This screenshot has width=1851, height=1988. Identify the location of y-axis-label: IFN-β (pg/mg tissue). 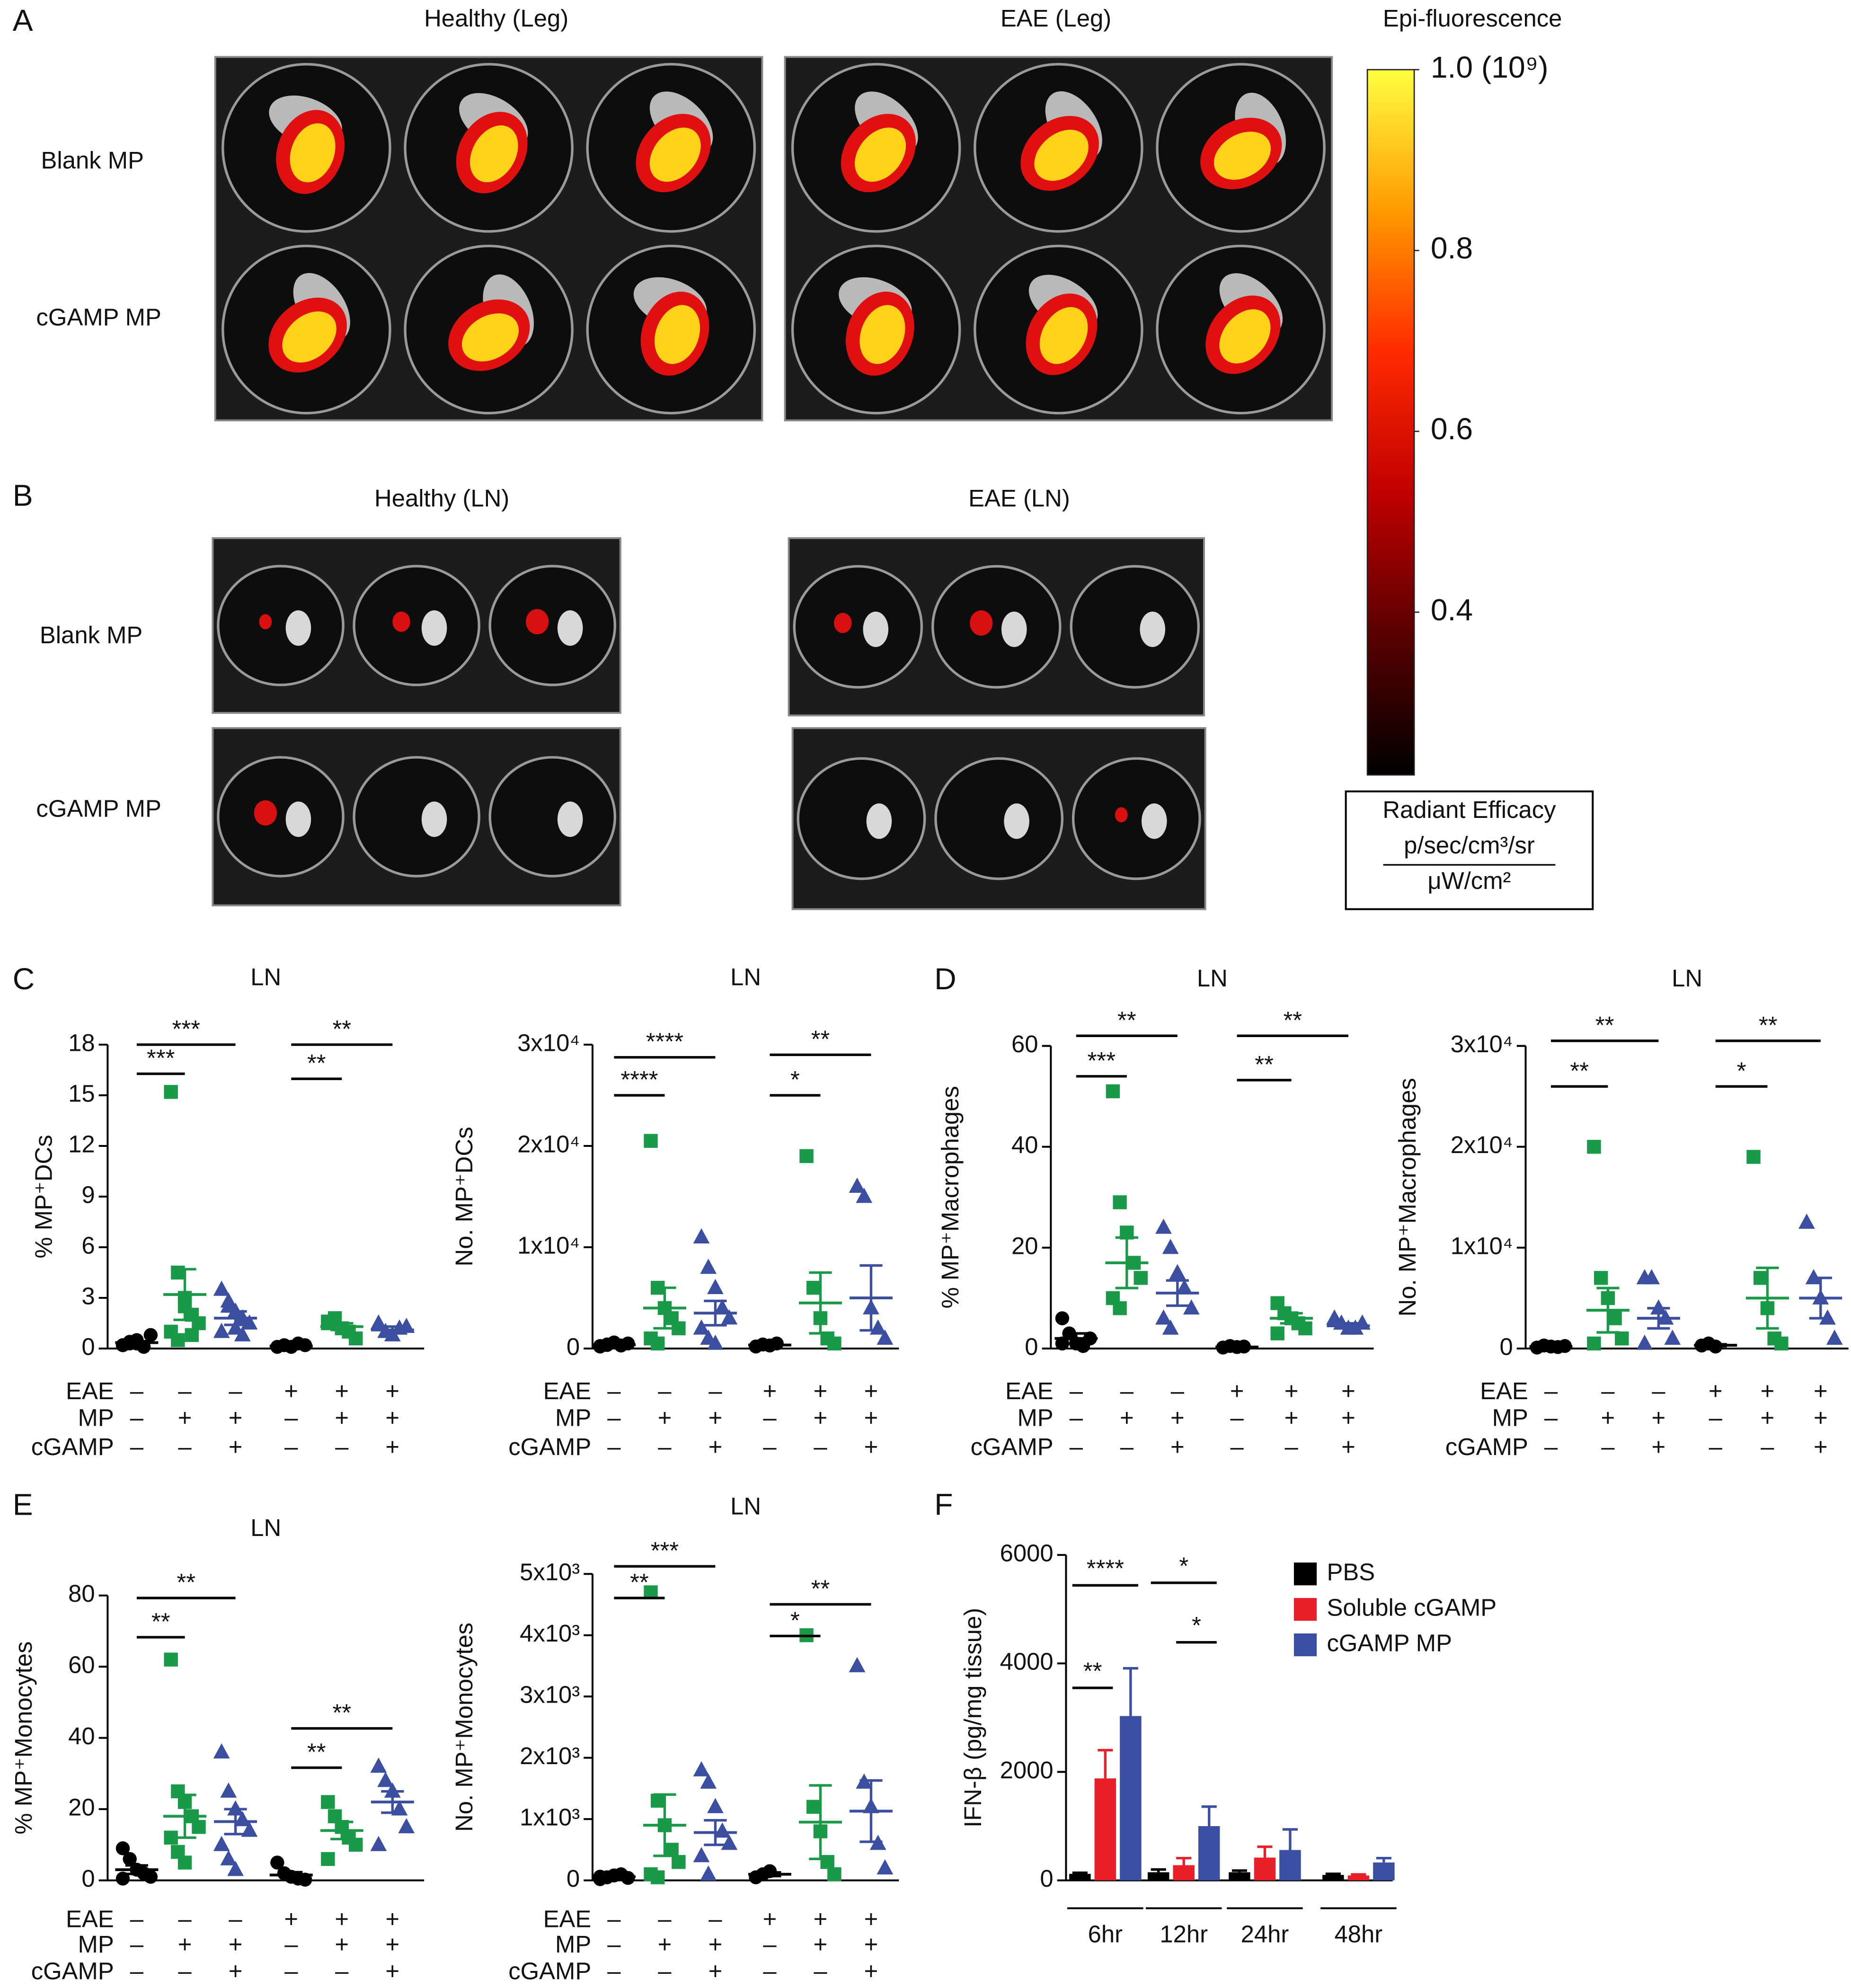
(972, 1718).